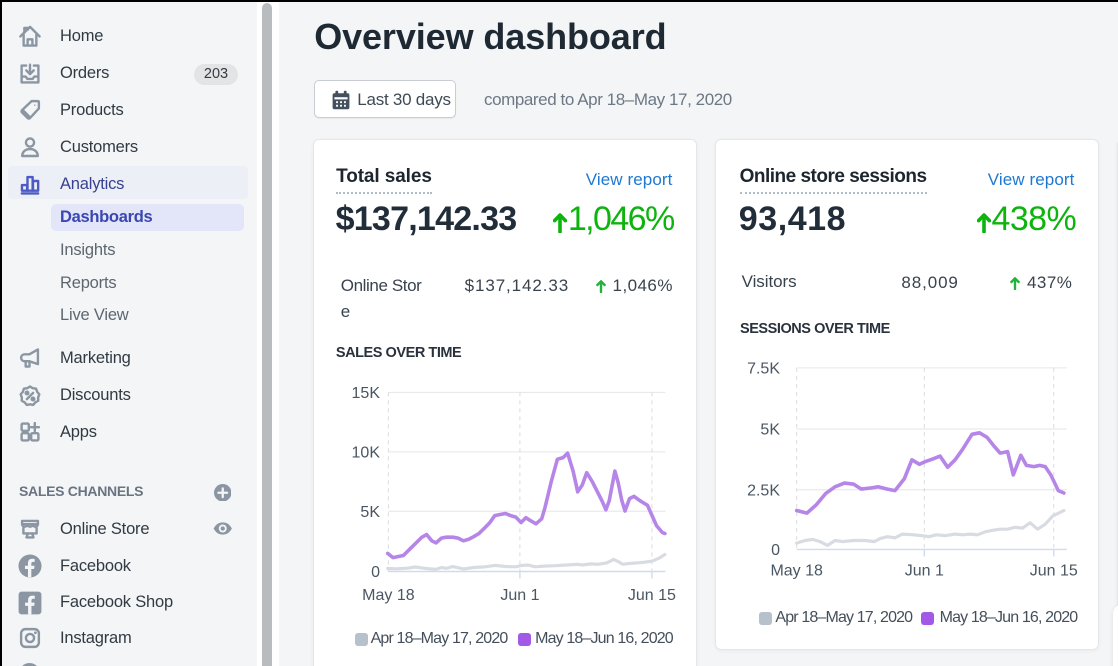 The image size is (1118, 666). I want to click on svg-text: 15K, so click(365, 393).